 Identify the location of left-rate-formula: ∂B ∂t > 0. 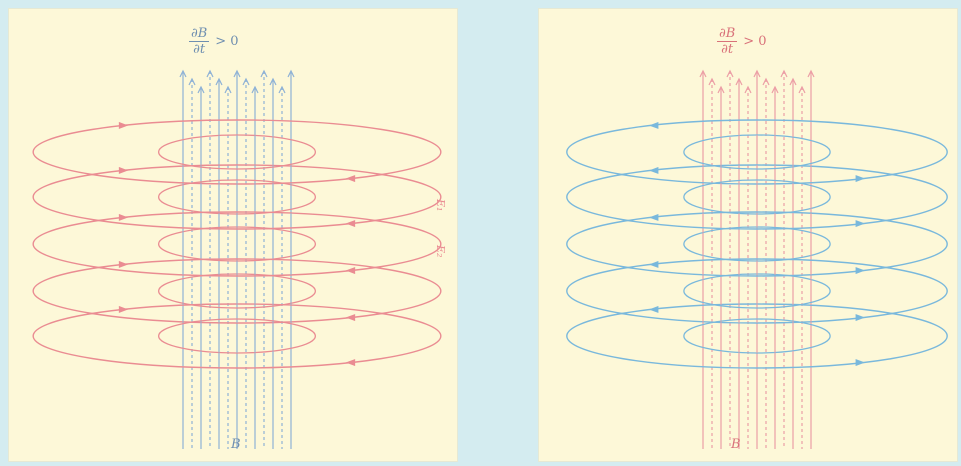
(214, 41).